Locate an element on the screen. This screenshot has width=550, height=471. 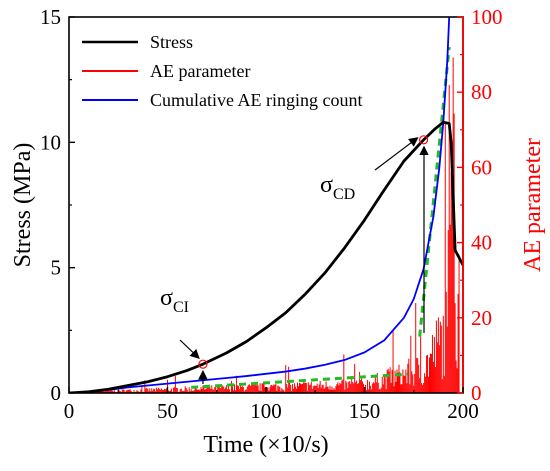
x-tick-label: 100 is located at coordinates (266, 411).